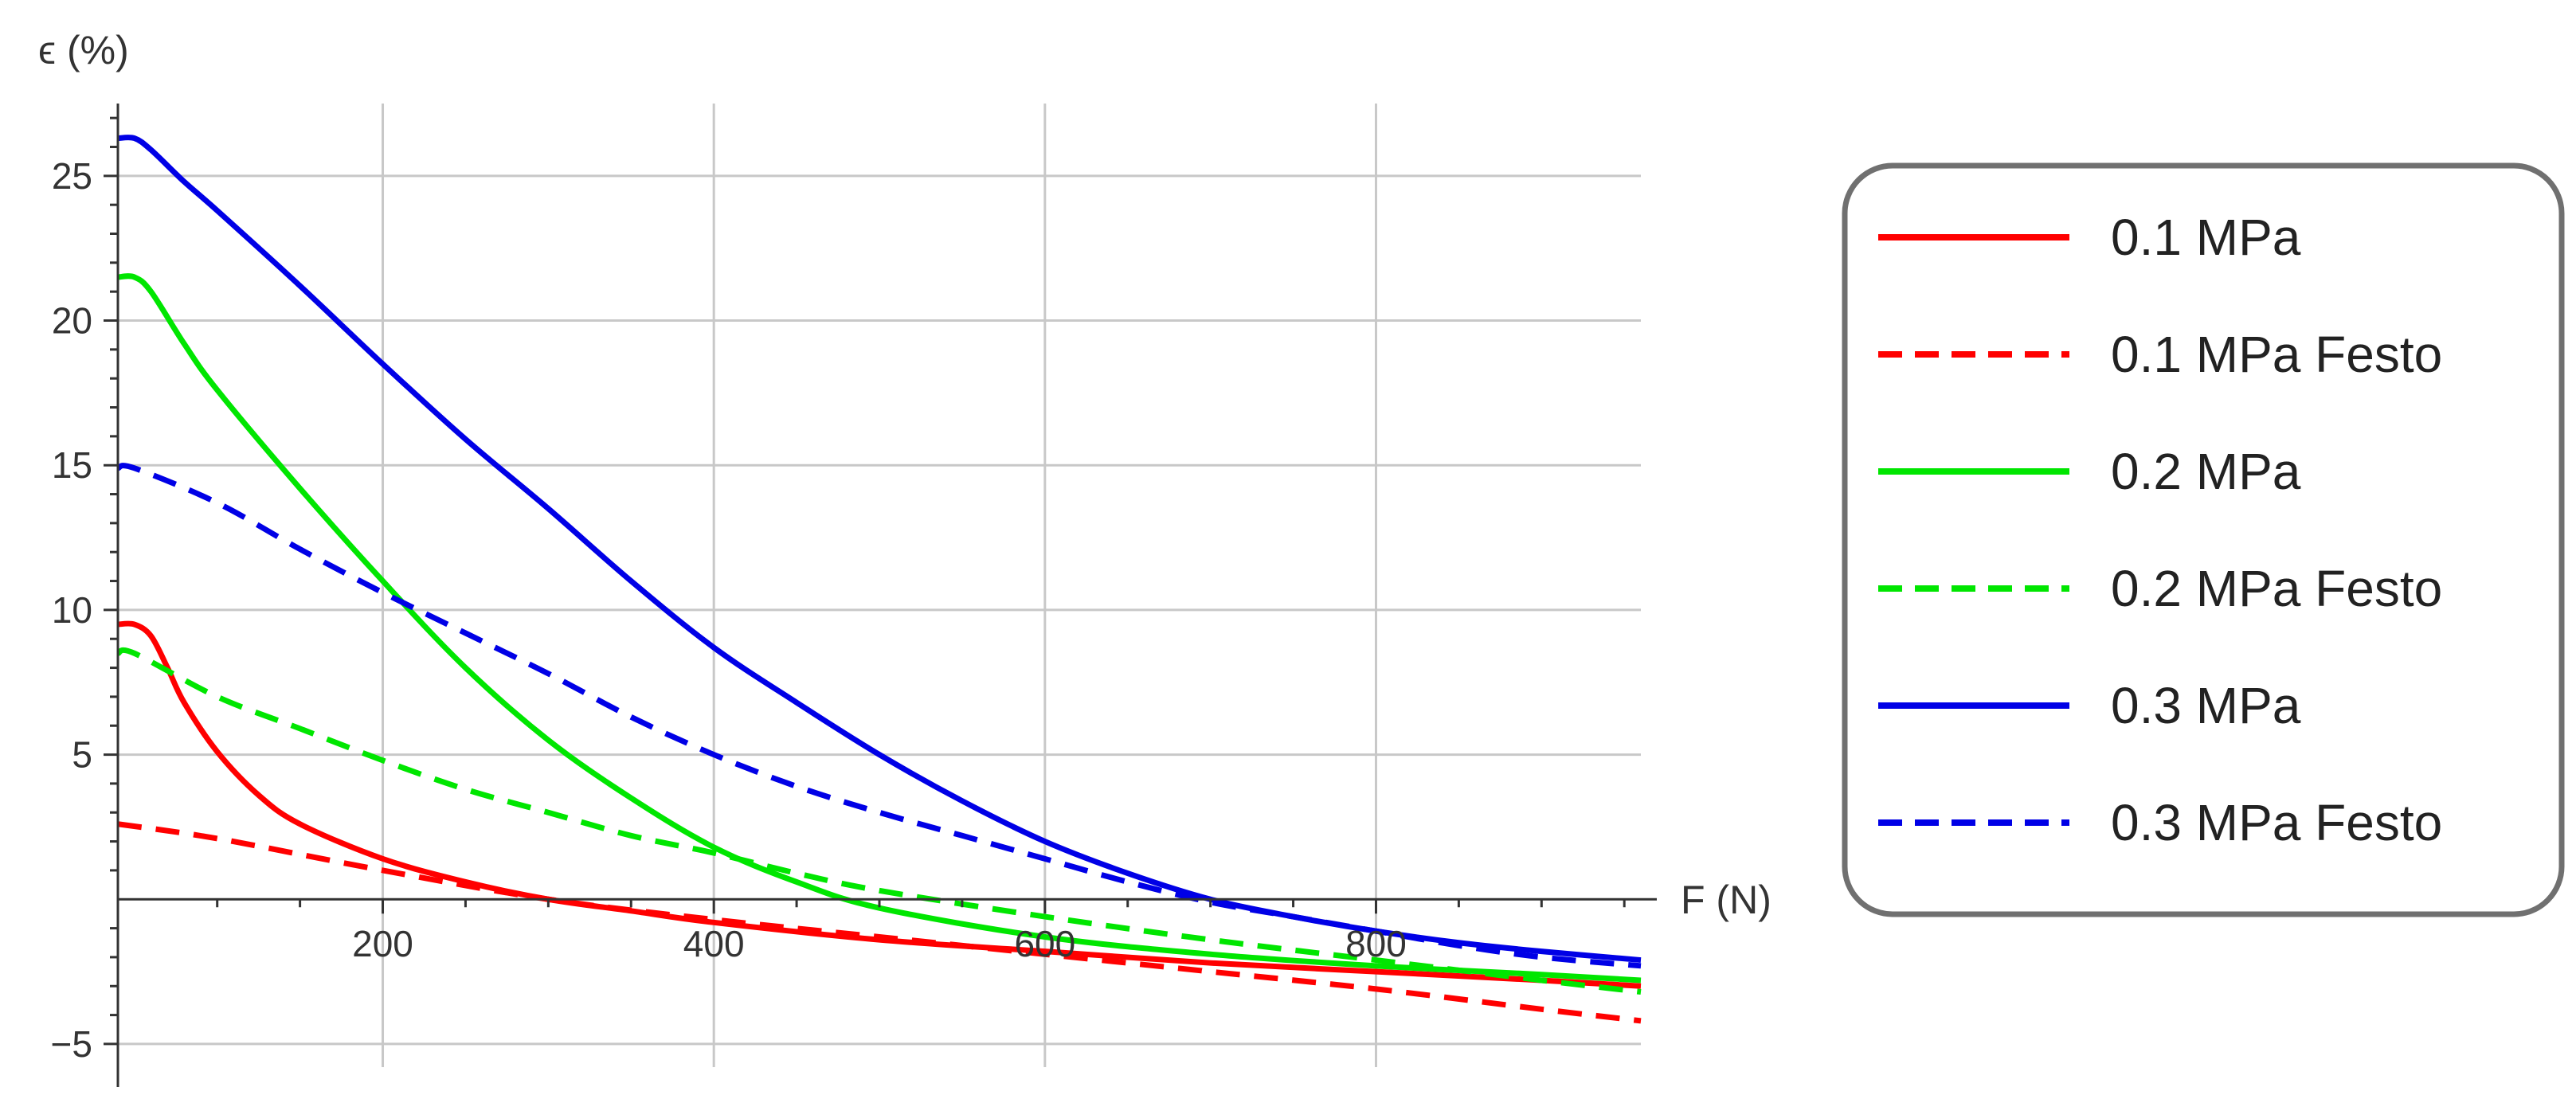 The width and height of the screenshot is (2576, 1095). What do you see at coordinates (2276, 588) in the screenshot?
I see `legend-label-4: 0.2 MPa Festo` at bounding box center [2276, 588].